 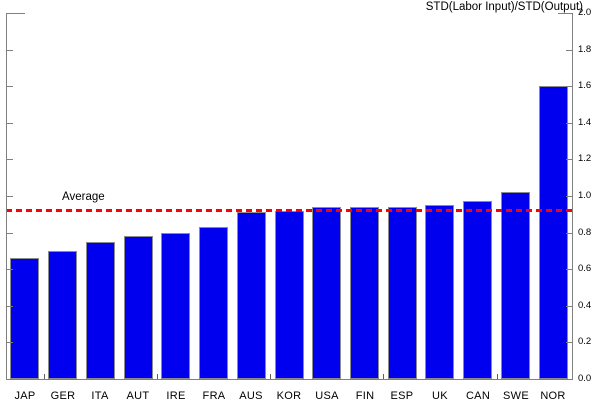 I want to click on bar-esp, so click(x=402, y=293).